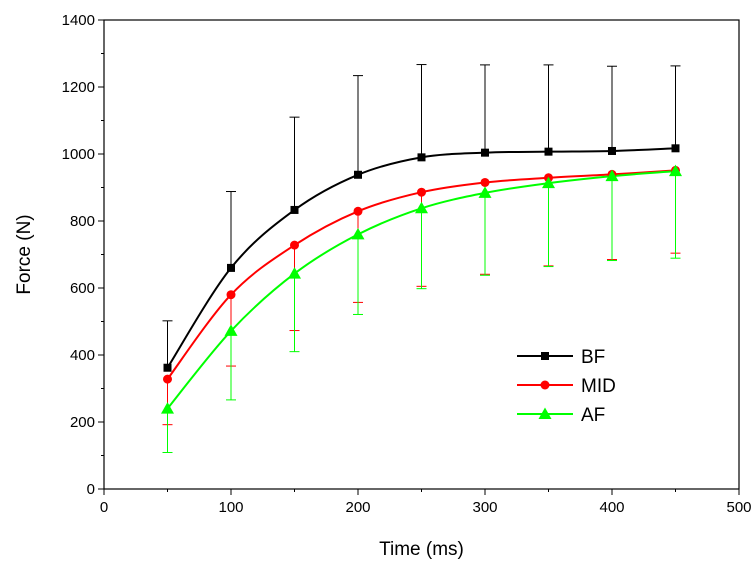  I want to click on legend-marker-af, so click(545, 413).